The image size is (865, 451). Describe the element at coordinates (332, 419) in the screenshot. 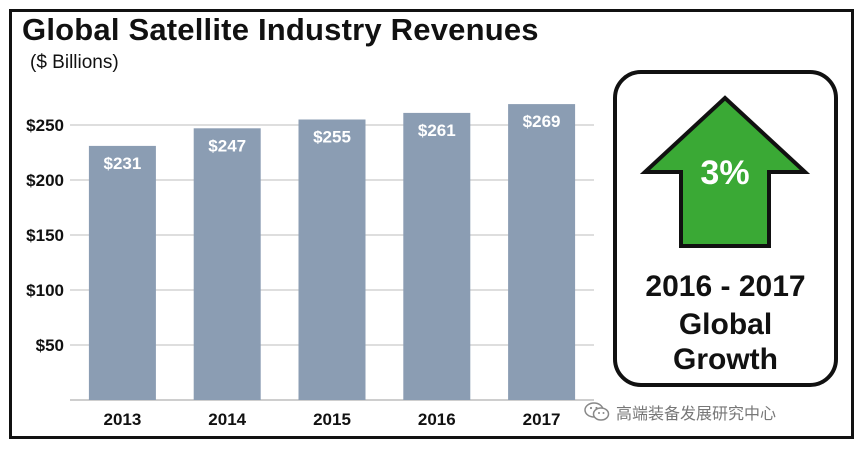

I see `x-tick-label: 2015` at that location.